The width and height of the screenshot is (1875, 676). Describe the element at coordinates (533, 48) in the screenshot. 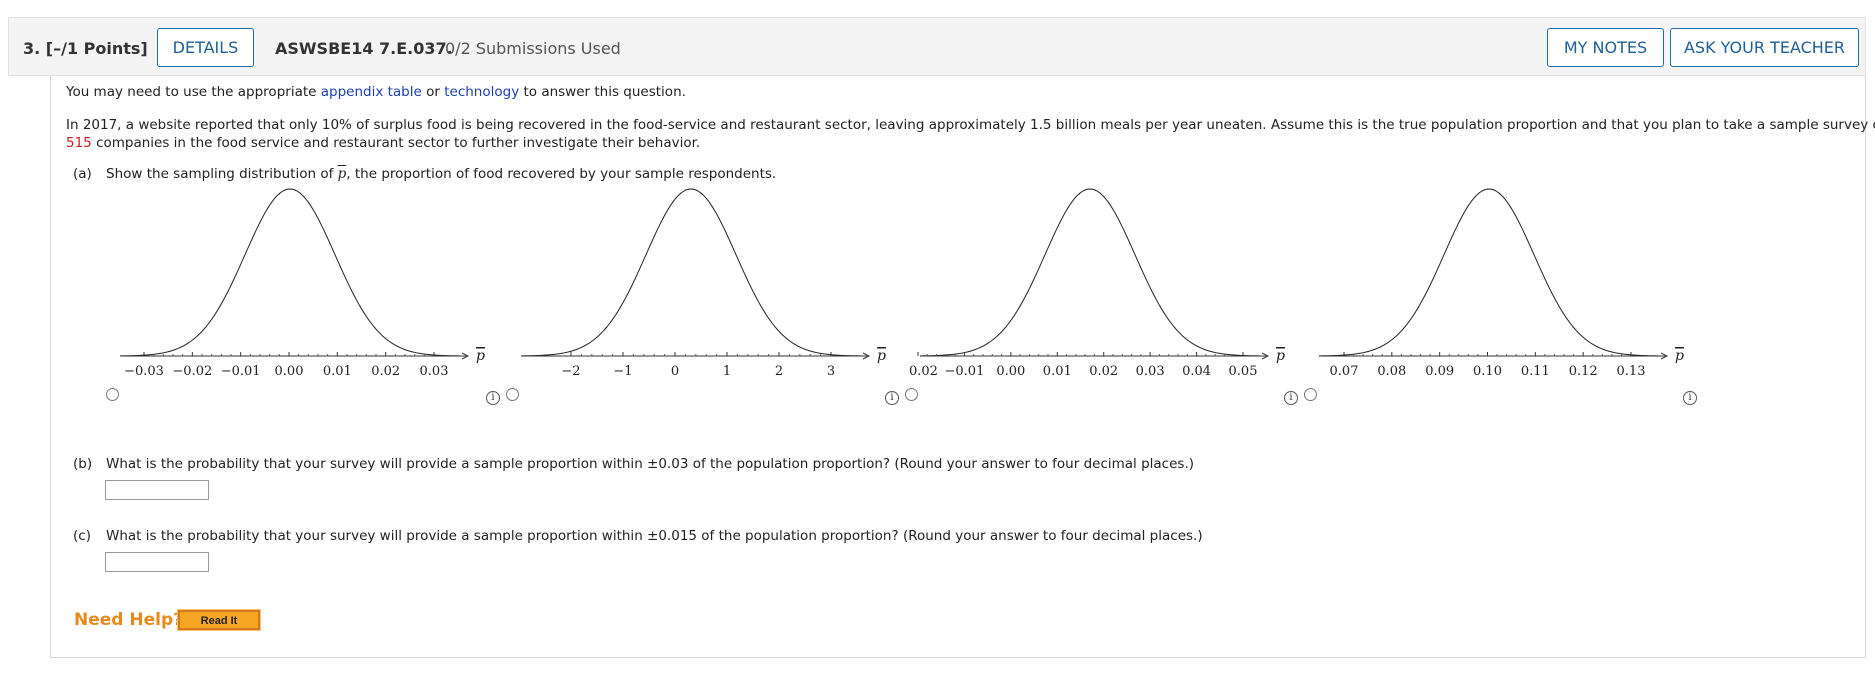

I see `submissions-count: 0/2 Submissions Used` at that location.